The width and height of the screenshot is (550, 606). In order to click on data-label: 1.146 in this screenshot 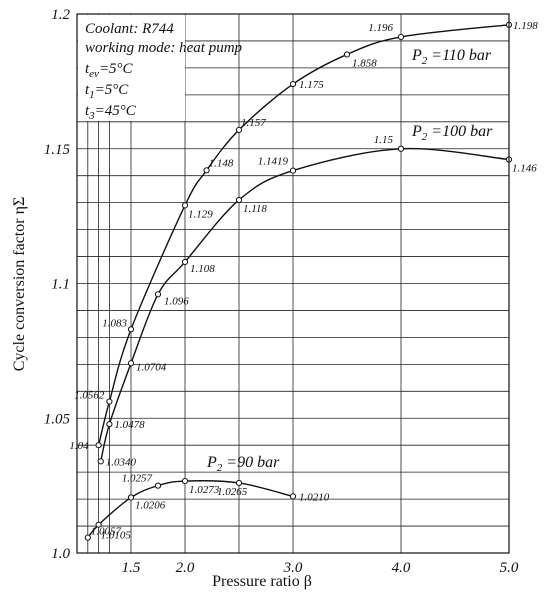, I will do `click(524, 169)`.